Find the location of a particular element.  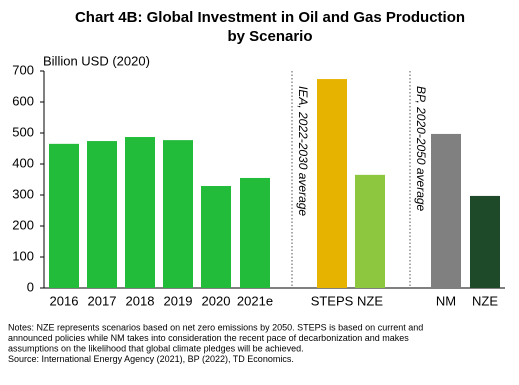

annotation: BP, 2020-2050 average is located at coordinates (421, 149).